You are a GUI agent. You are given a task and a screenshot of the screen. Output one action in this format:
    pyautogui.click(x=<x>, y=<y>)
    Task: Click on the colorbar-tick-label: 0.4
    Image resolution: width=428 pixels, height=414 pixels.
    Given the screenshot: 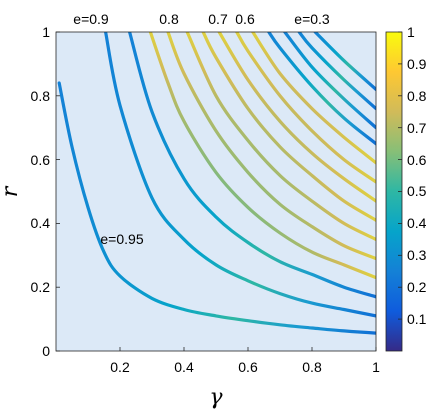 What is the action you would take?
    pyautogui.click(x=417, y=223)
    